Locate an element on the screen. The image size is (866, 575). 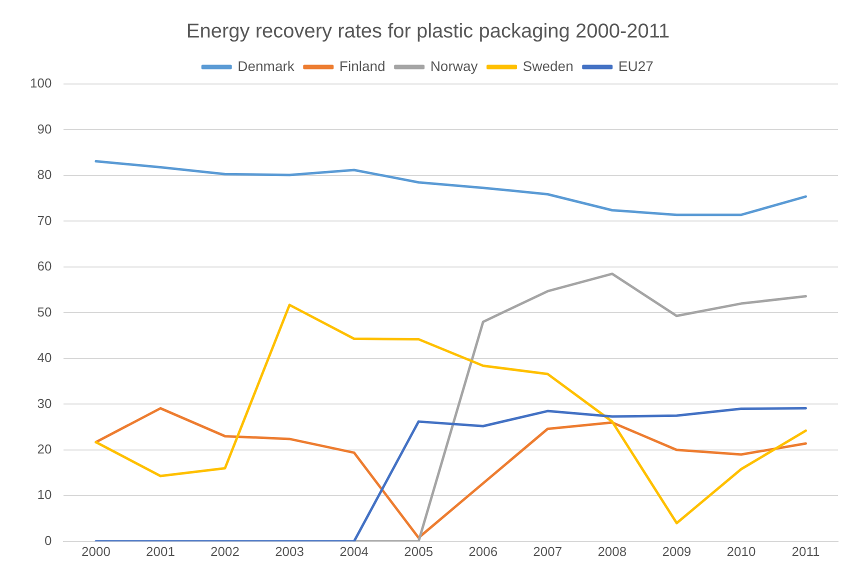
legend-label: Finland is located at coordinates (362, 66).